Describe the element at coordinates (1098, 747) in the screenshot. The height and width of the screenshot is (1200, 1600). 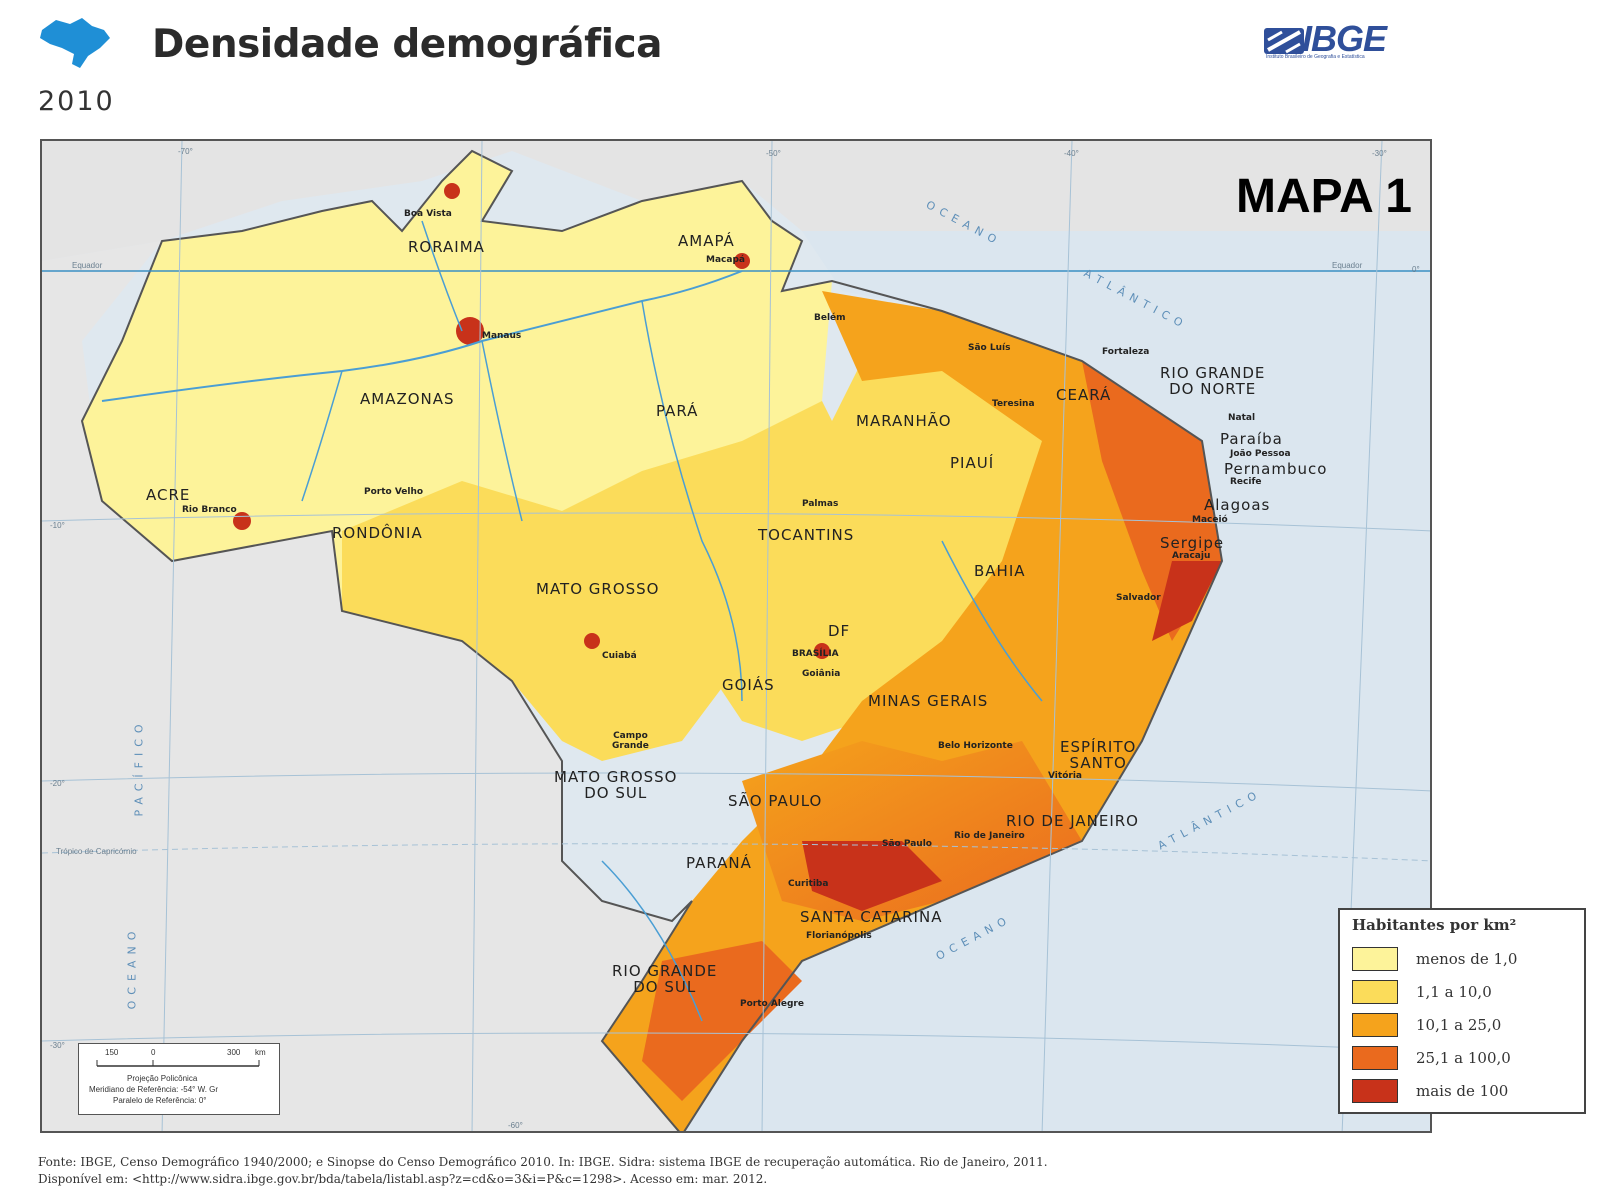
I see `state-label-es-line1: ESPÍRITO` at that location.